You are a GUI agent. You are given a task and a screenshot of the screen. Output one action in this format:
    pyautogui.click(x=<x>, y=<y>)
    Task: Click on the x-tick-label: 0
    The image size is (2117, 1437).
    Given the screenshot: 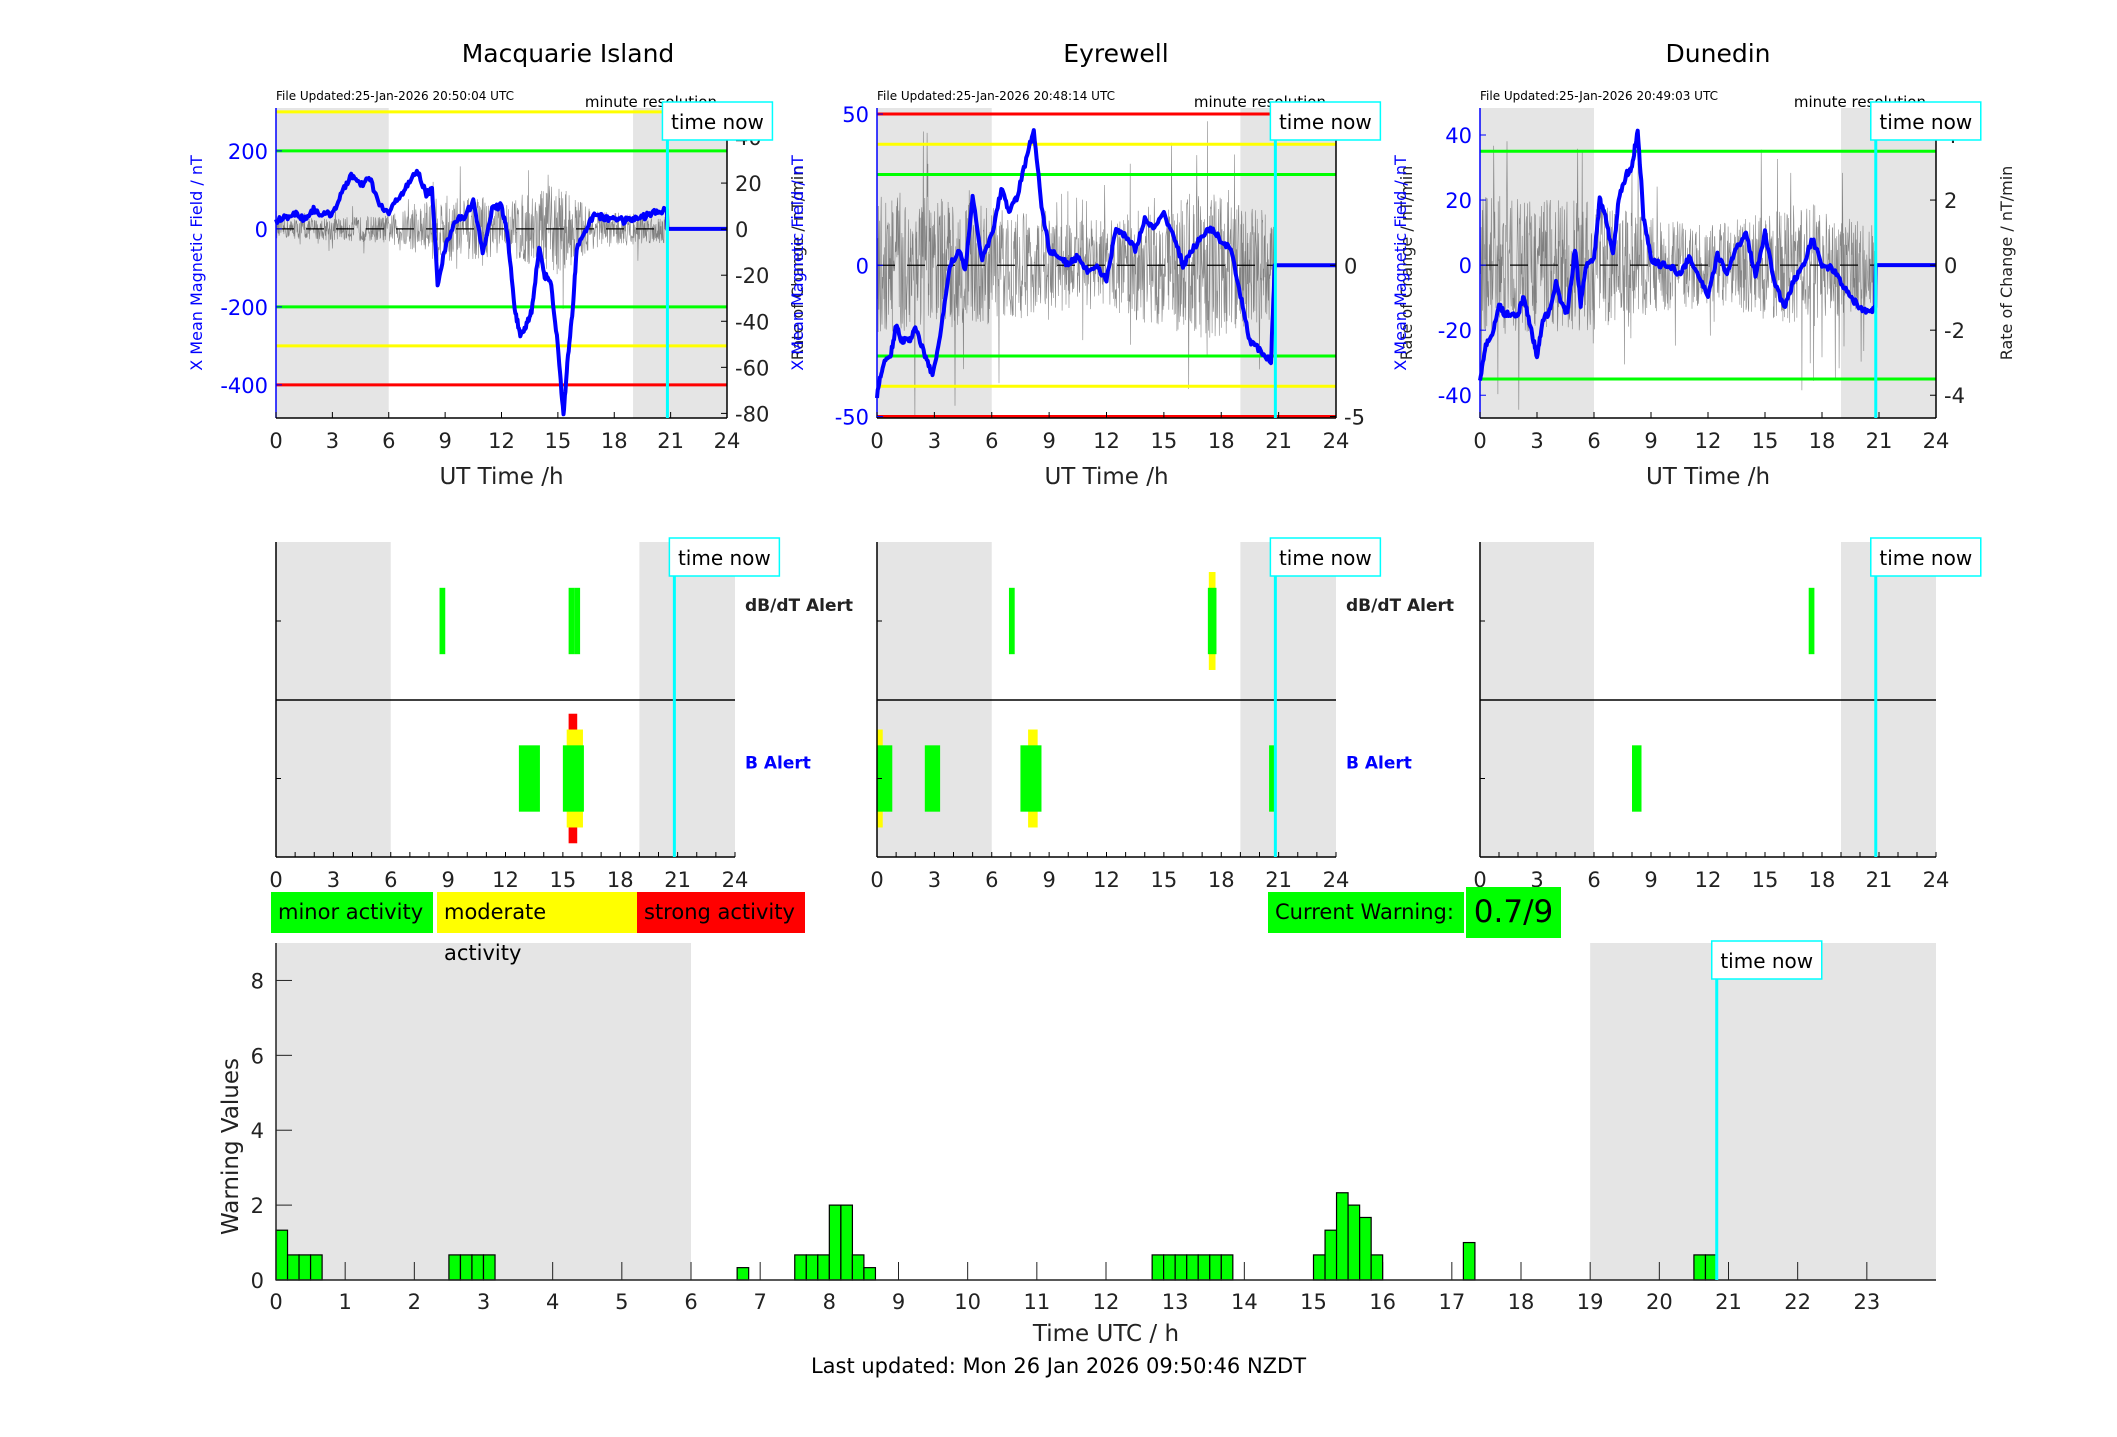 What is the action you would take?
    pyautogui.click(x=876, y=441)
    